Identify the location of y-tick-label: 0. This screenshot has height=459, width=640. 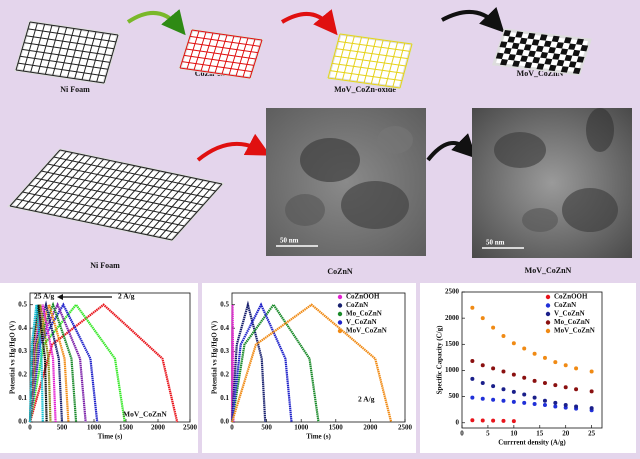
(458, 422).